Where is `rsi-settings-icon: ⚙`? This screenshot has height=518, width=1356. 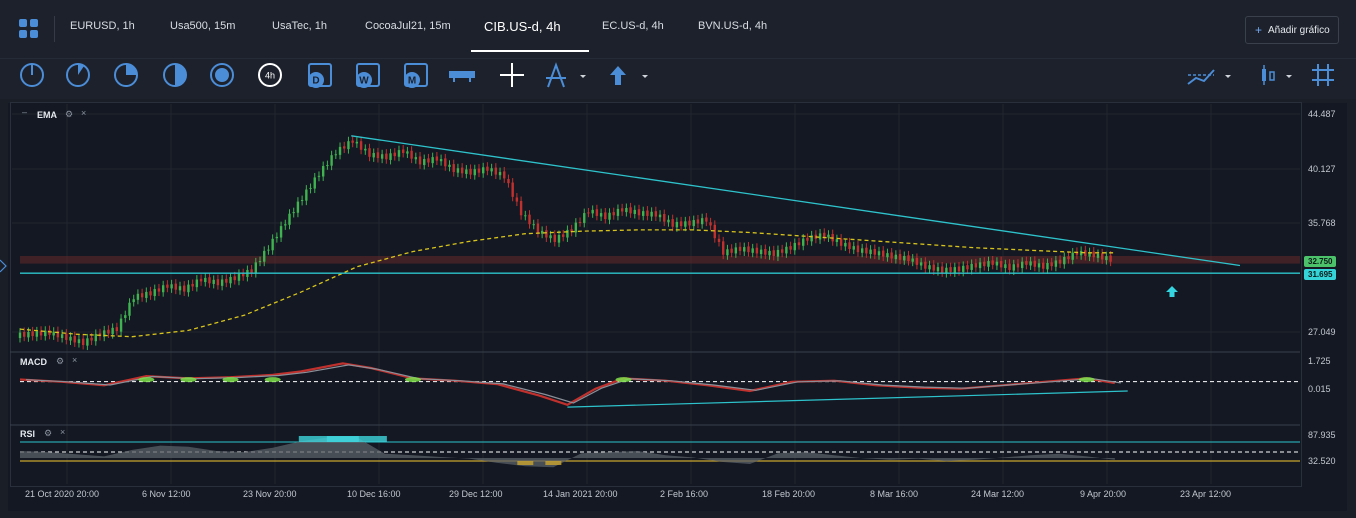
rsi-settings-icon: ⚙ is located at coordinates (48, 433).